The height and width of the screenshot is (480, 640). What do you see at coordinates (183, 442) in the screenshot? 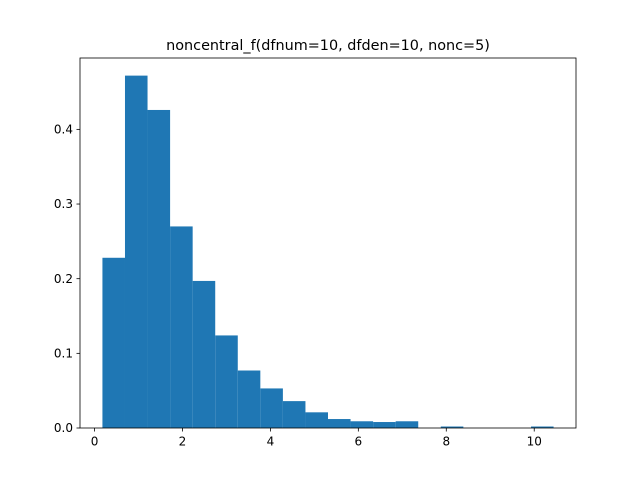
I see `x-tick-label: 2` at bounding box center [183, 442].